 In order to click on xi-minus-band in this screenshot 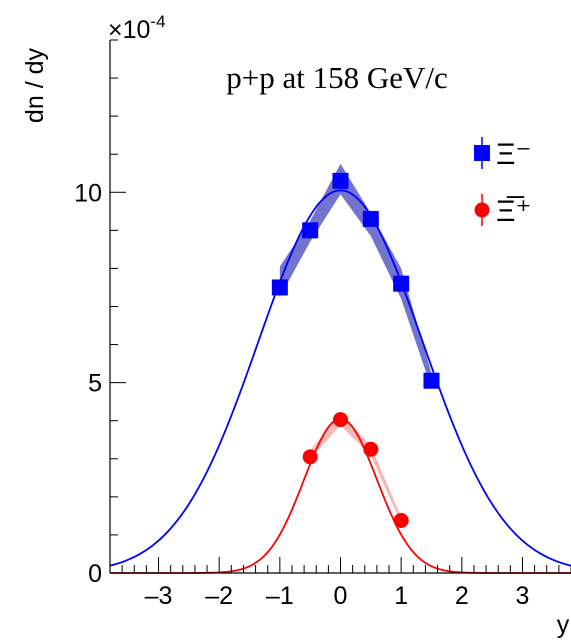, I will do `click(355, 276)`.